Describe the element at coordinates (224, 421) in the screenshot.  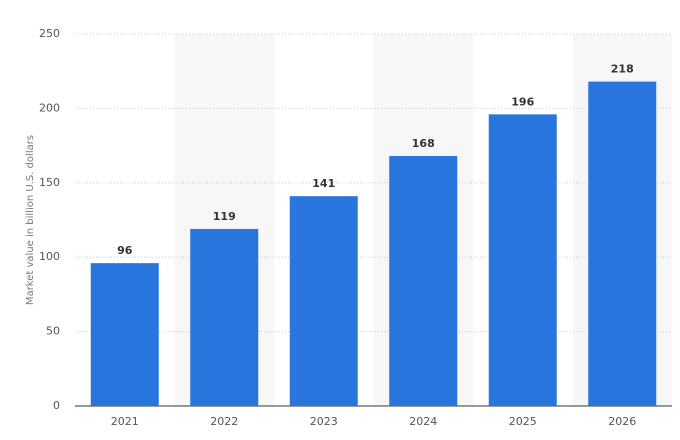
I see `x-tick-label: 2022` at that location.